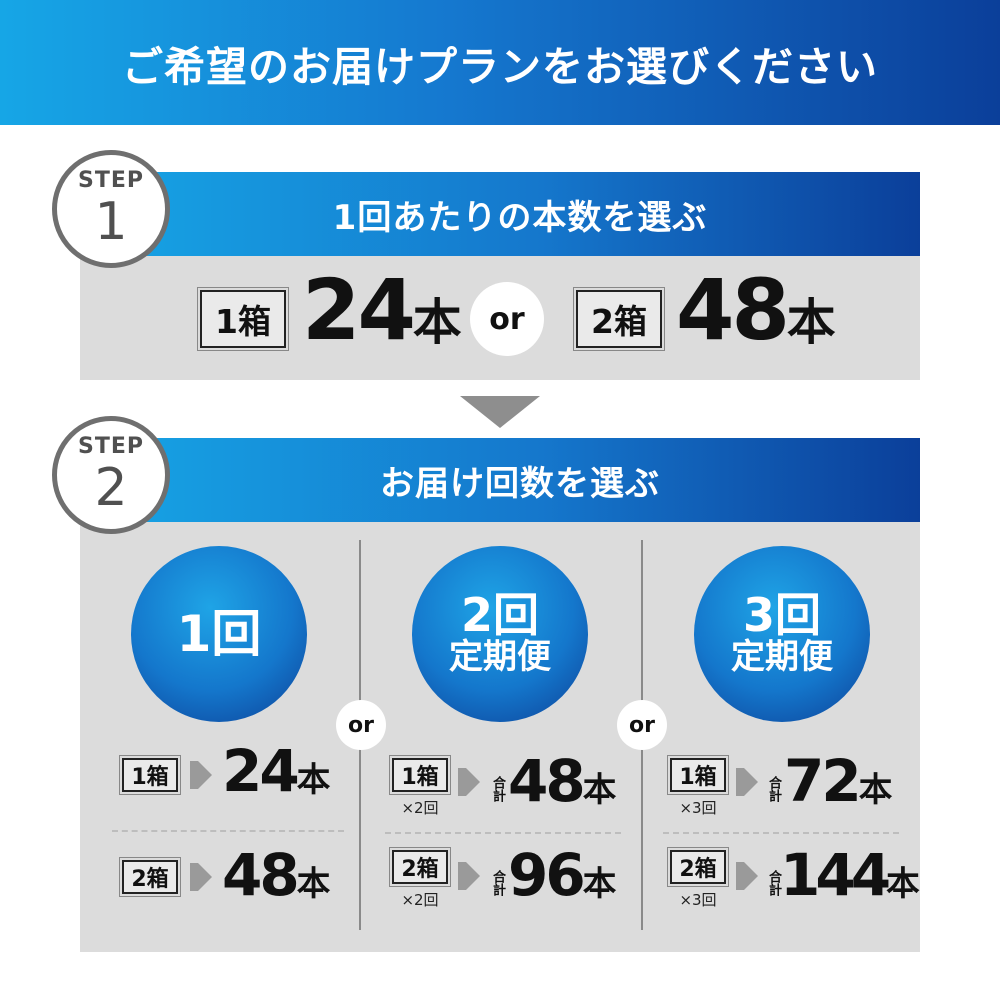 The height and width of the screenshot is (1000, 1000). Describe the element at coordinates (619, 321) in the screenshot. I see `step1-option-b-box-label: 2箱` at that location.